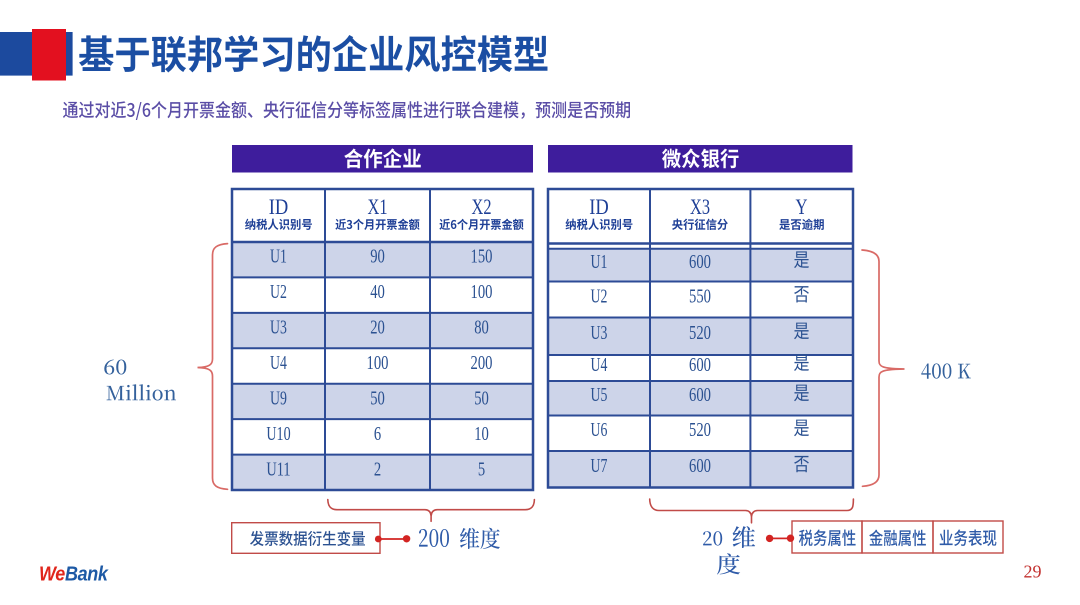 The height and width of the screenshot is (605, 1080). I want to click on svg-text: X3, so click(700, 206).